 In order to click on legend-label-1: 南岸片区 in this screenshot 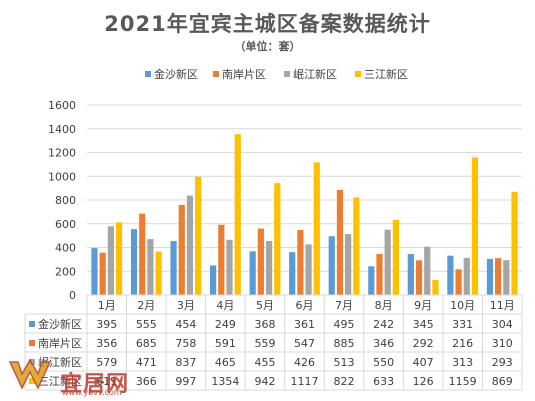, I will do `click(244, 74)`.